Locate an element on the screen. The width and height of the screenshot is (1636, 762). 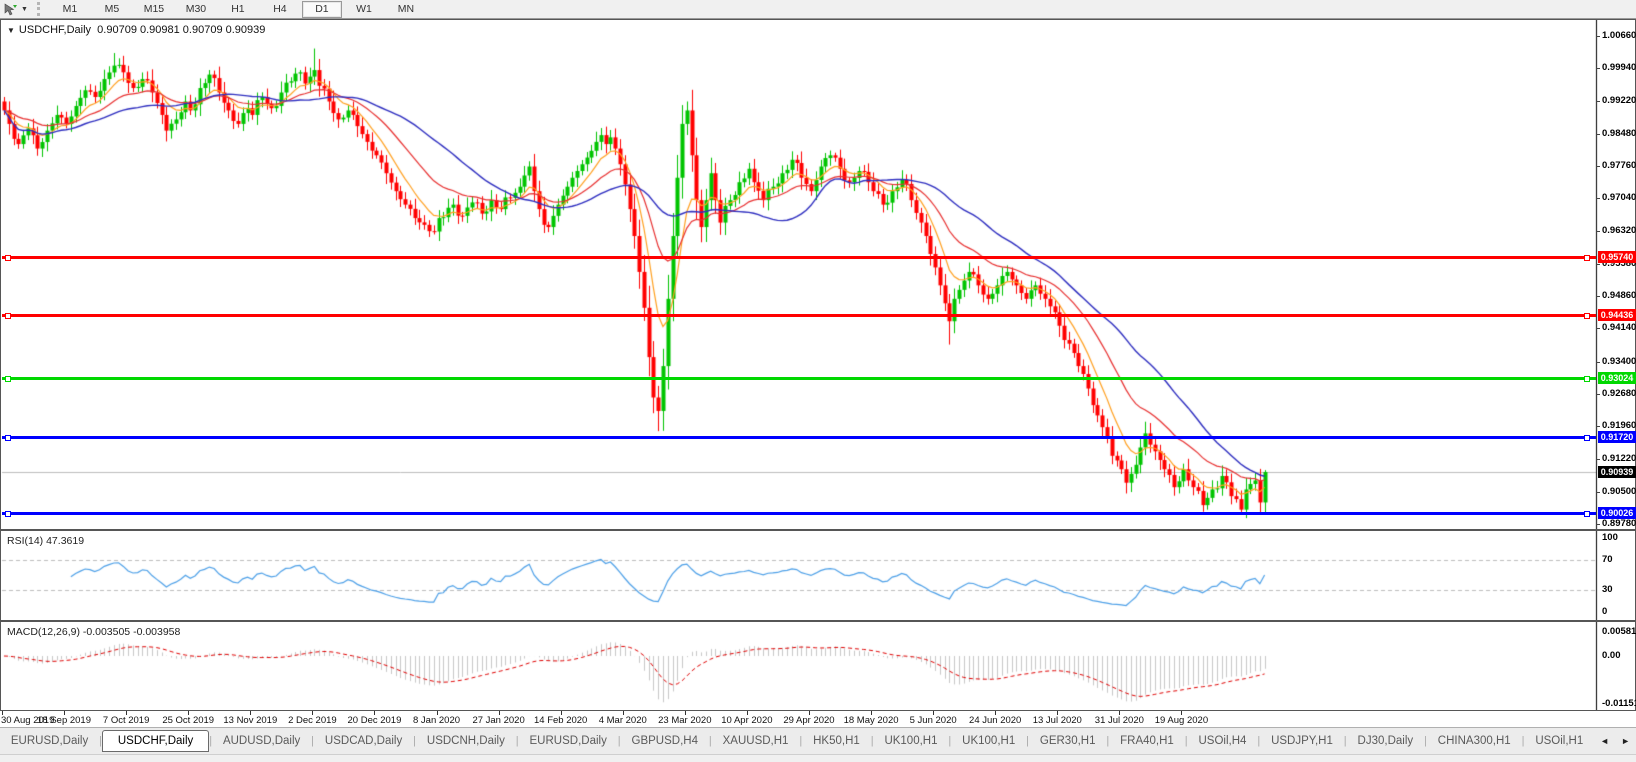
horizontal-level-line-0.94436 is located at coordinates (799, 316).